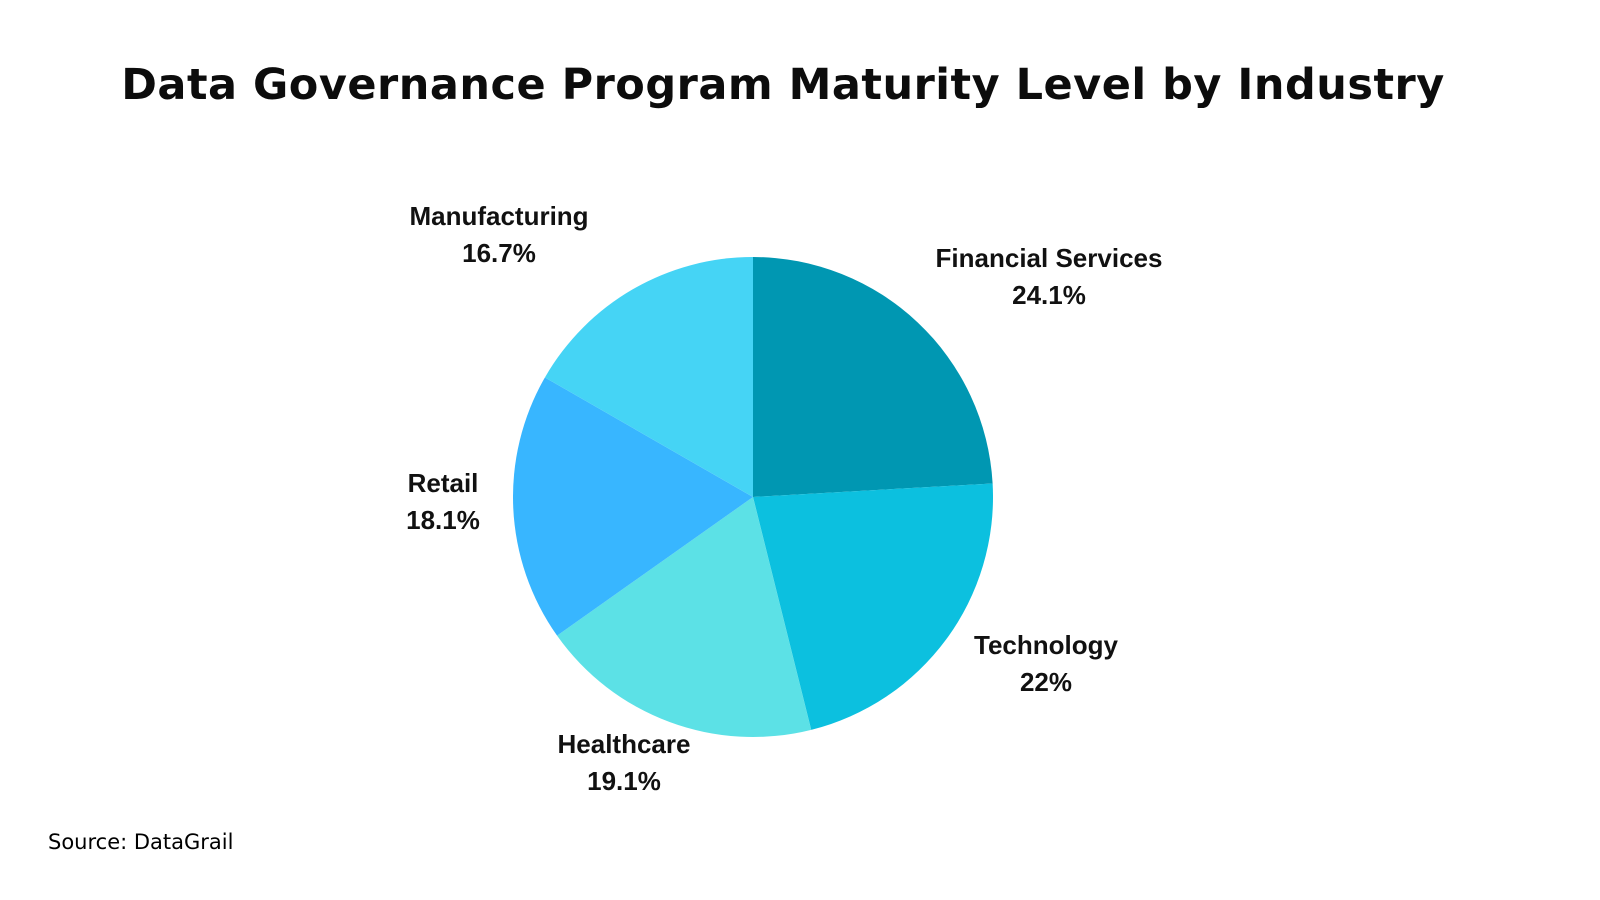  Describe the element at coordinates (498, 235) in the screenshot. I see `slice-label-manufacturing: Manufacturing 16.7%` at that location.